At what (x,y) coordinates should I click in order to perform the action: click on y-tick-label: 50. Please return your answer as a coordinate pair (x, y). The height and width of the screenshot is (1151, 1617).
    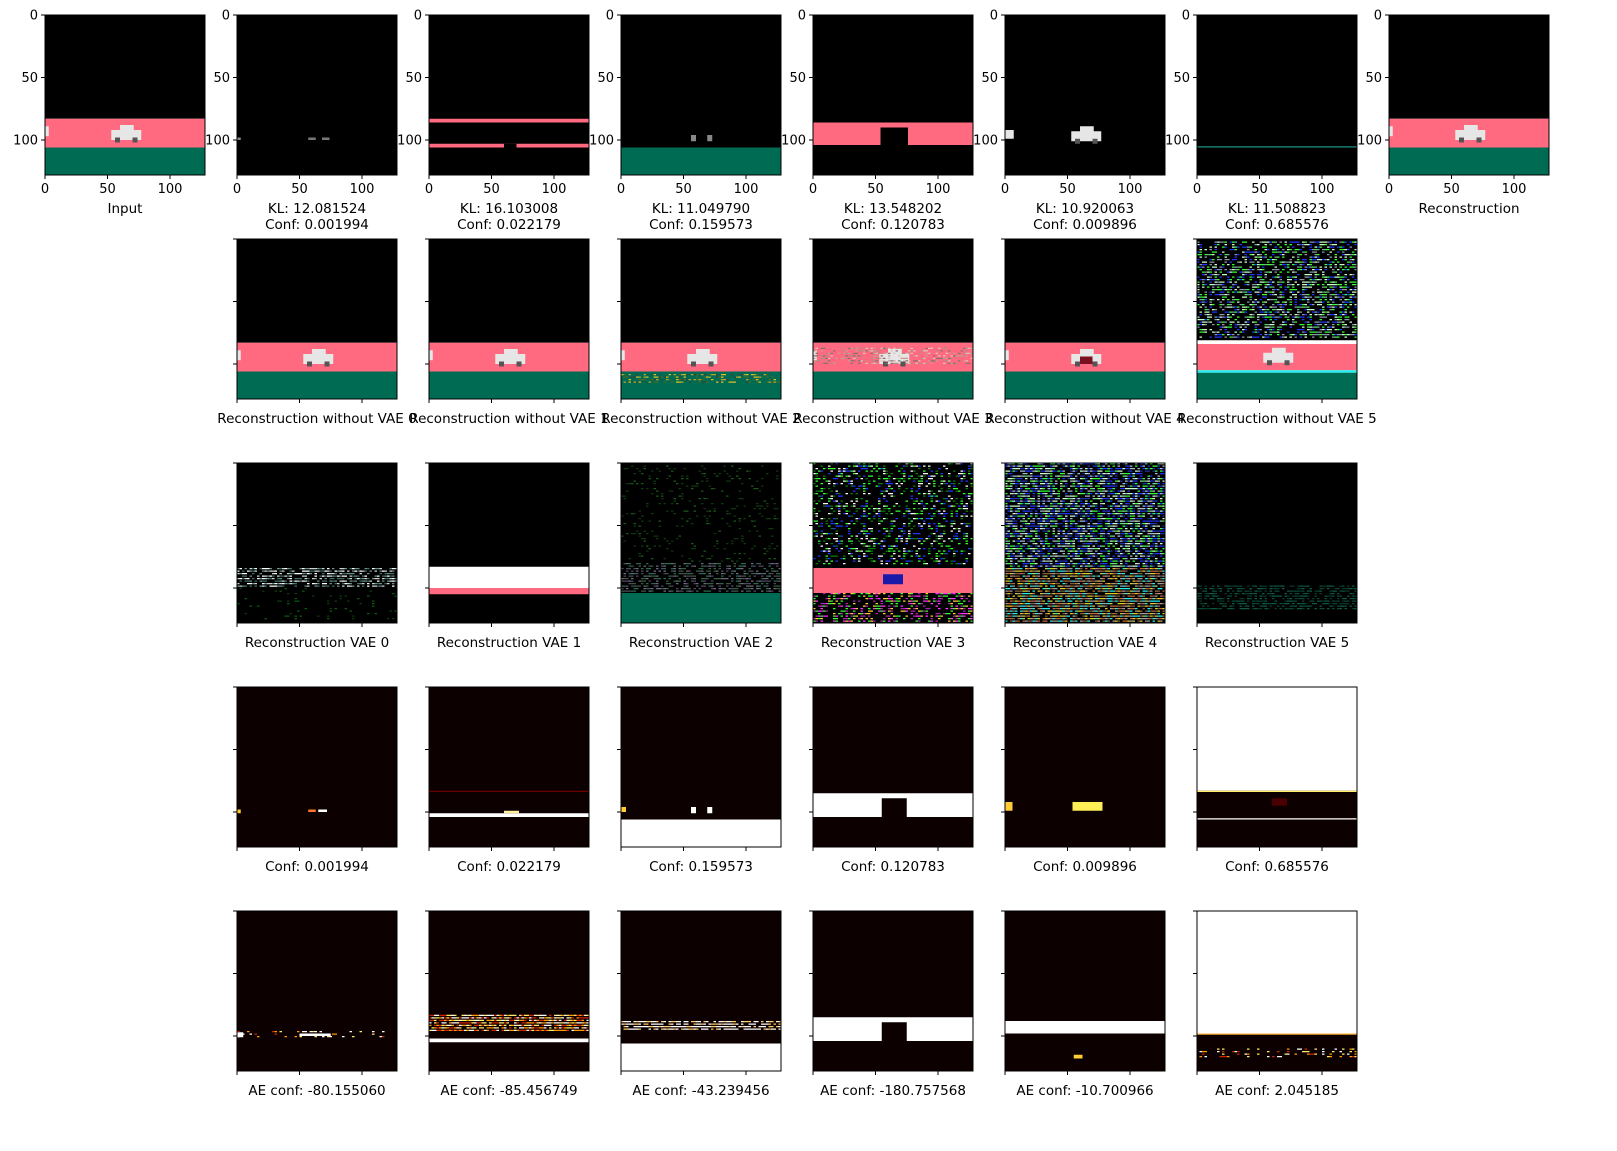
    Looking at the image, I should click on (605, 78).